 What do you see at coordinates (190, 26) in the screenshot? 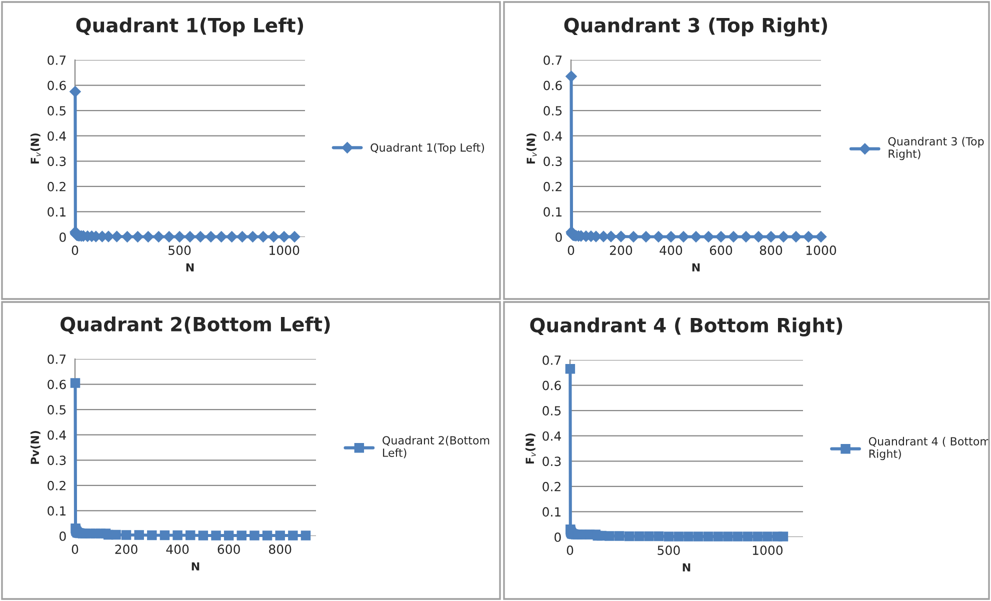
I see `chart-title: Quadrant 1(Top Left)` at bounding box center [190, 26].